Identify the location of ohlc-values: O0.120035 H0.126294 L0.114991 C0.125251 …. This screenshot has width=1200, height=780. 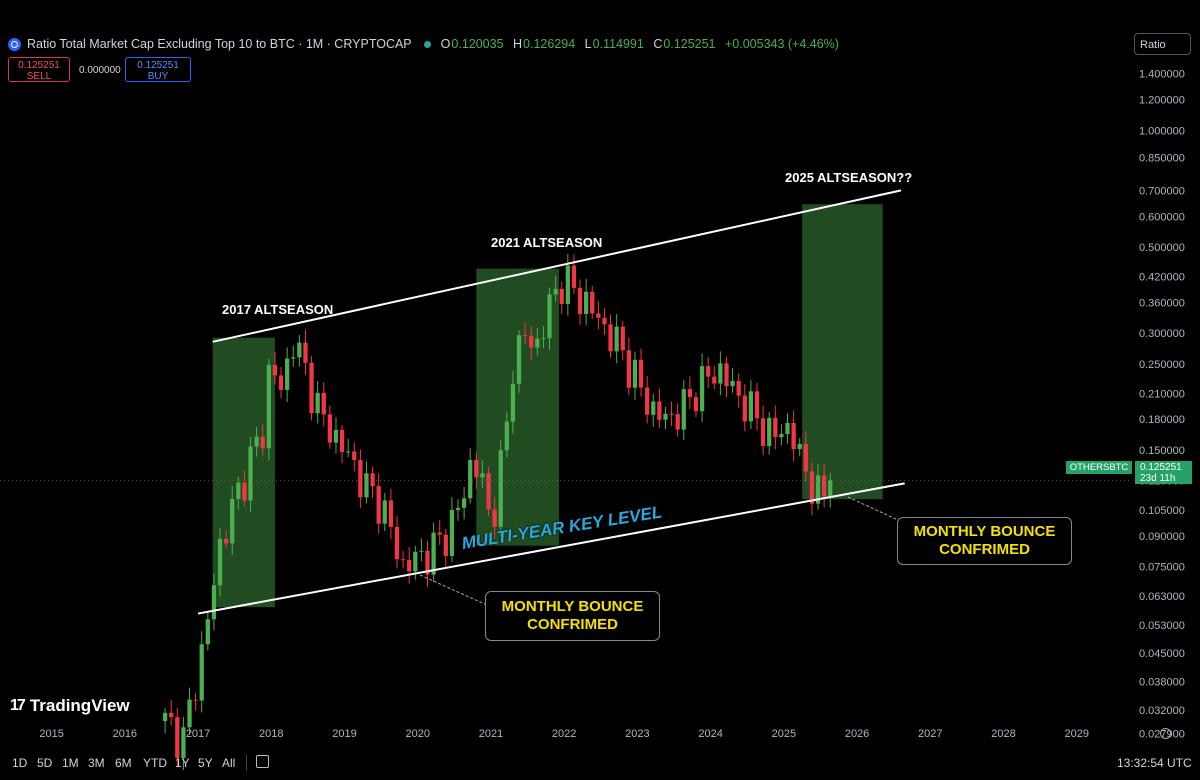
(639, 44).